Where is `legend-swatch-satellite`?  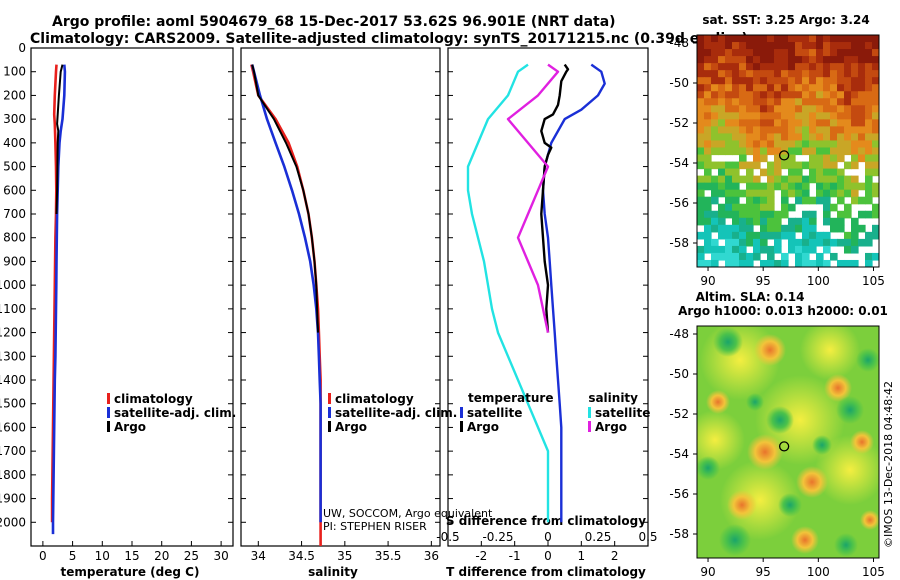
legend-swatch-satellite is located at coordinates (108, 412).